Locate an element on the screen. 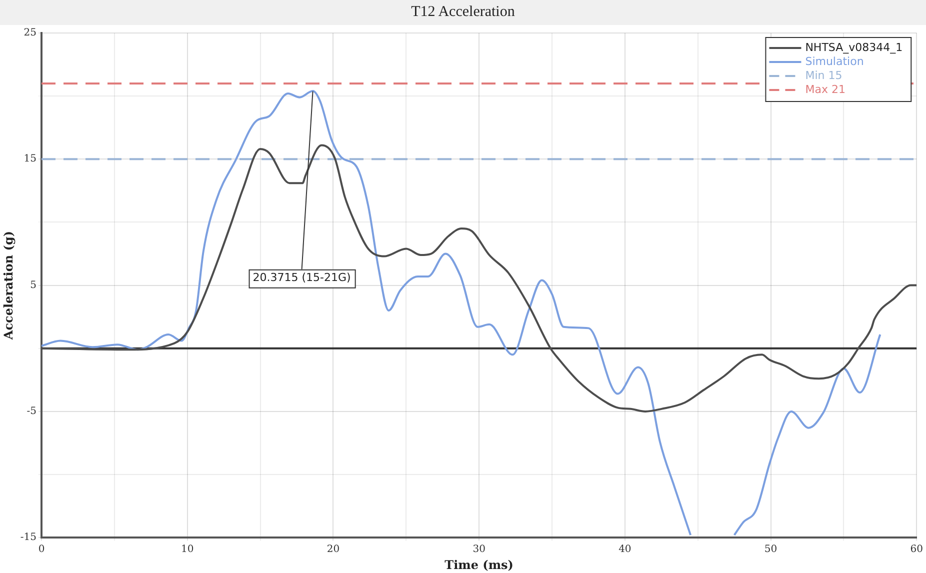  x-tick-label: 60 is located at coordinates (917, 550).